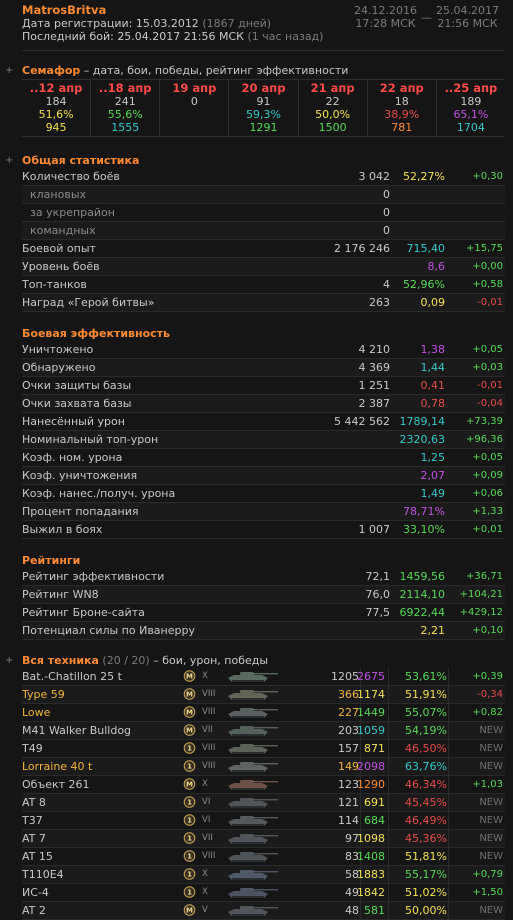  I want to click on stat-delta: +73,39, so click(484, 421).